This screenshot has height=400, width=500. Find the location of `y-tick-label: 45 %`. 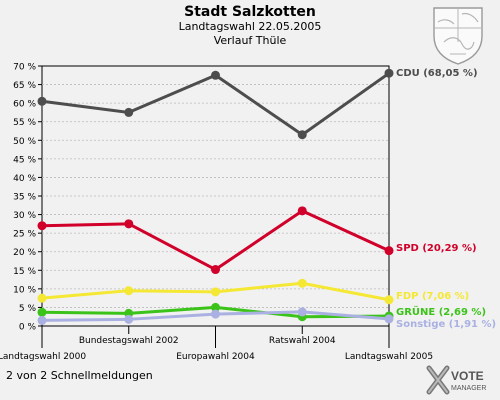

y-tick-label: 45 % is located at coordinates (24, 160).